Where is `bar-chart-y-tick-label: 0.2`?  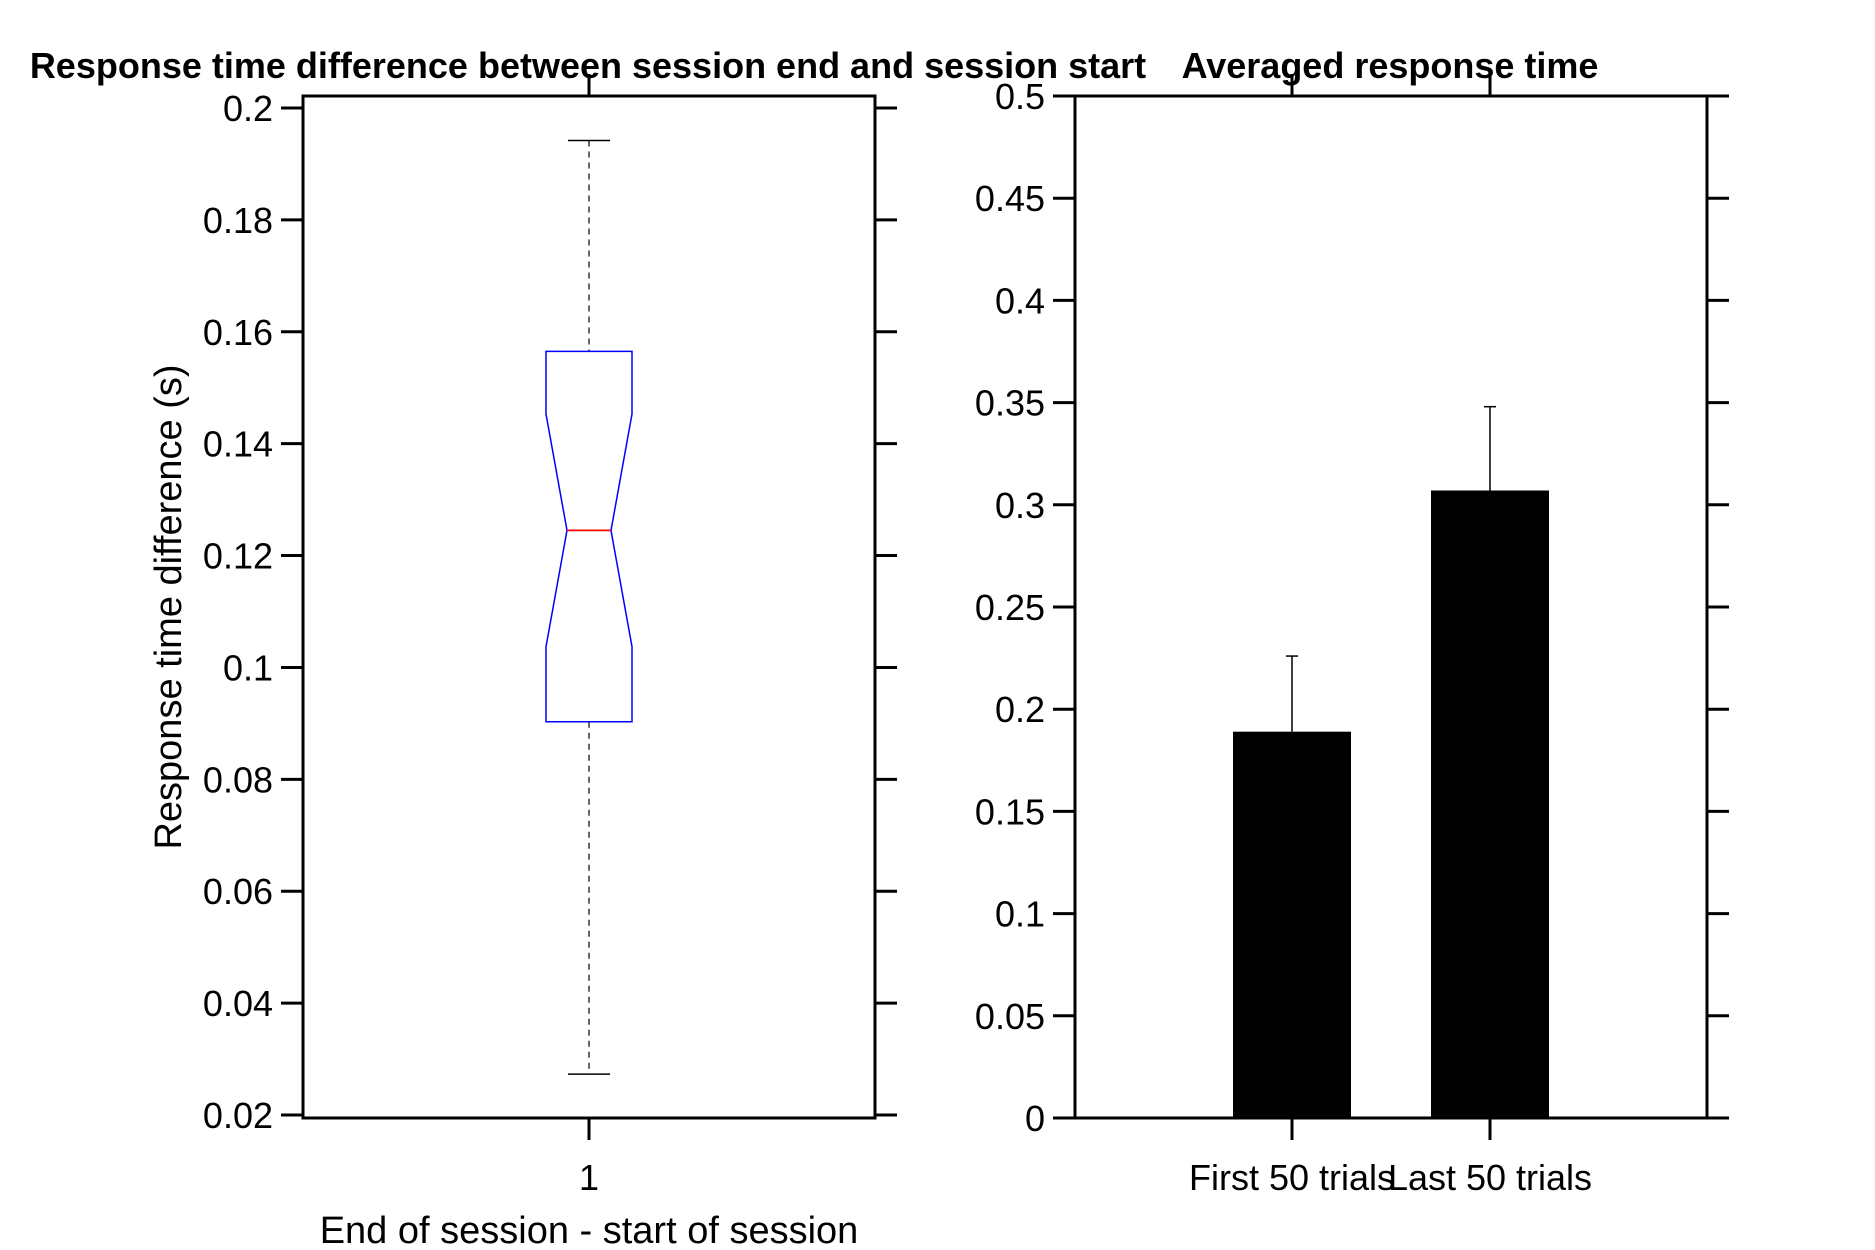 bar-chart-y-tick-label: 0.2 is located at coordinates (1020, 709).